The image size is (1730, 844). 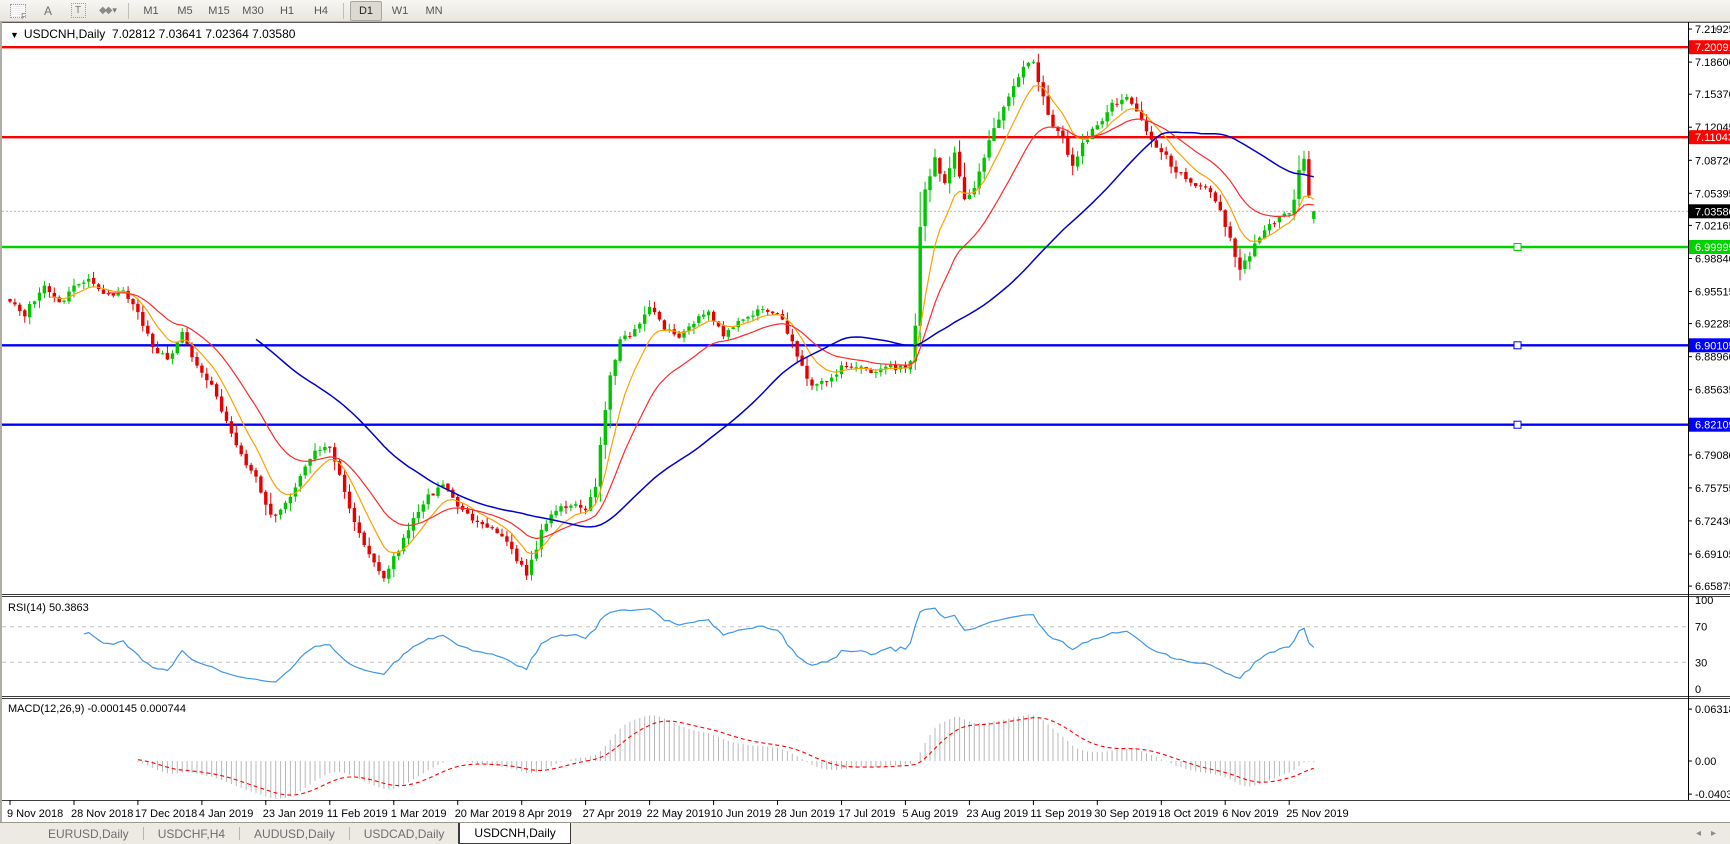 I want to click on date-tick-label: 27 Apr 2019, so click(x=612, y=814).